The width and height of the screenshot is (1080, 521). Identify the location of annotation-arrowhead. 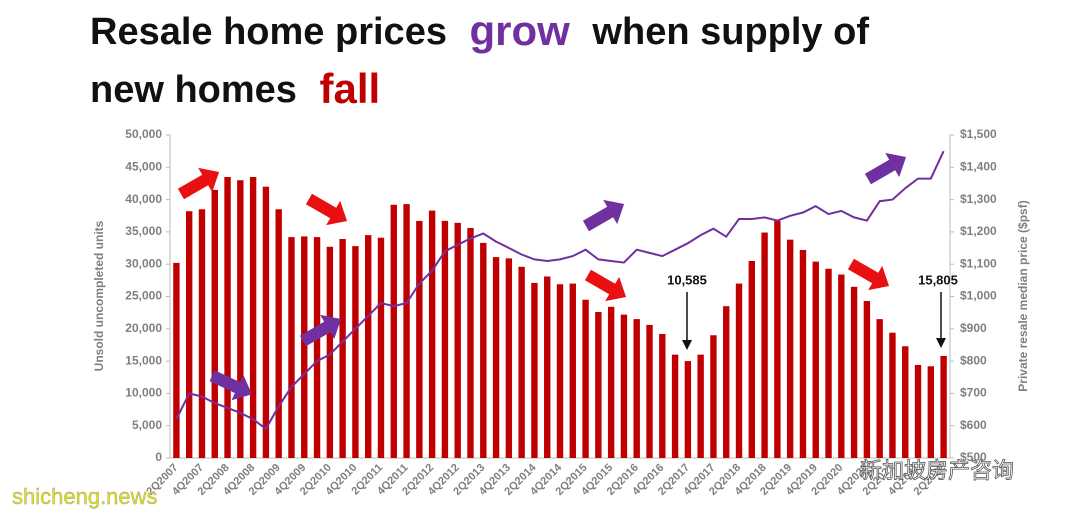
(687, 345).